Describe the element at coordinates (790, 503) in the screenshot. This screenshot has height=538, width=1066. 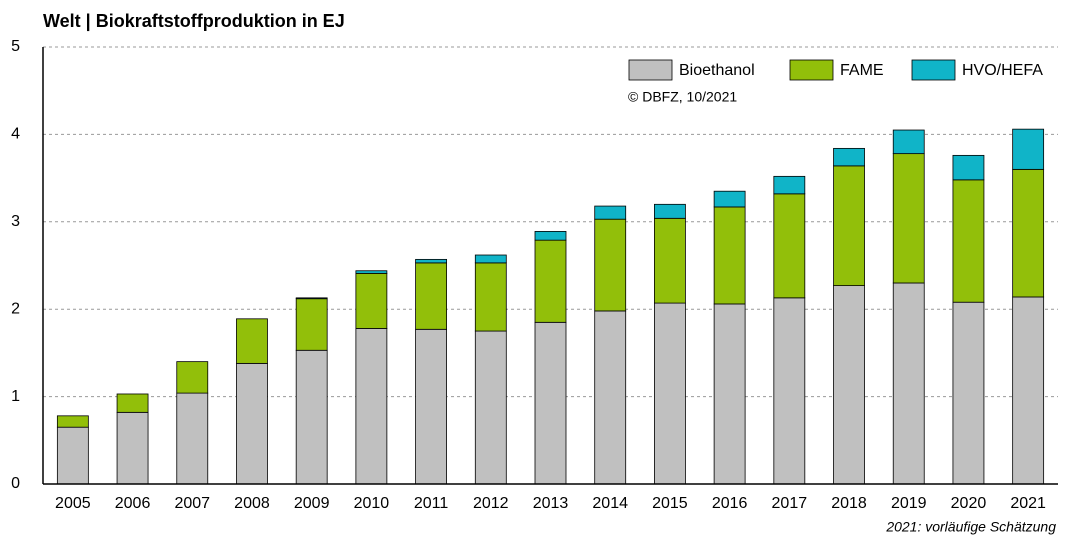
I see `x-tick-label: 2017` at that location.